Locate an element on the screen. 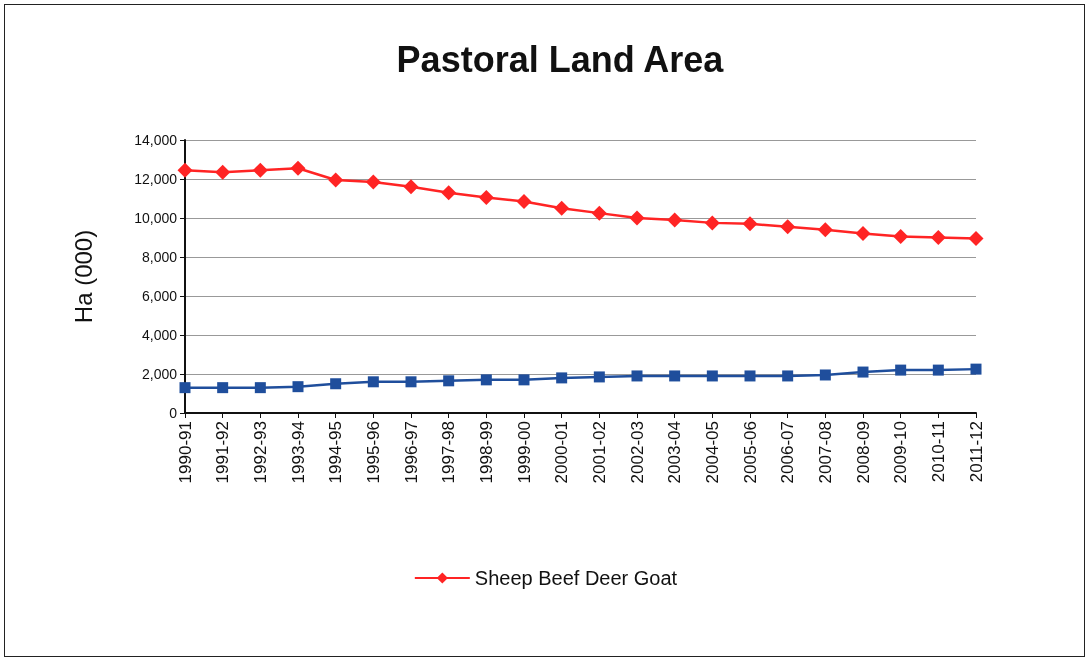 The image size is (1091, 663). x-tick-label: 2005-06 is located at coordinates (750, 452).